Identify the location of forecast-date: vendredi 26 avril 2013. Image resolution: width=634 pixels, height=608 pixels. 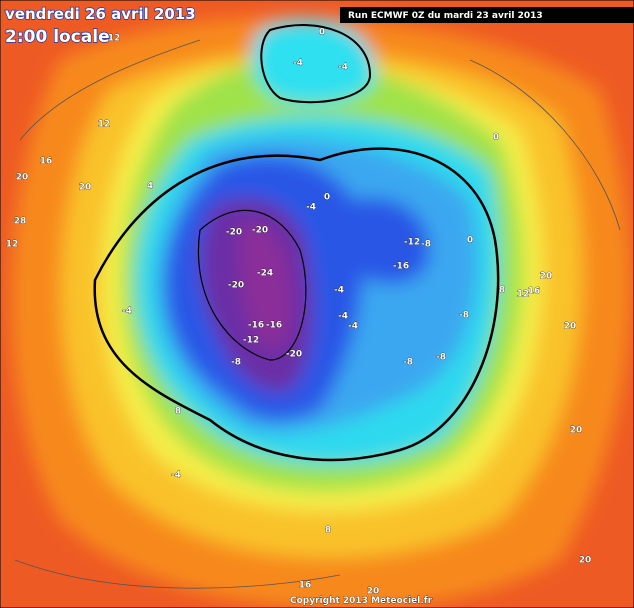
(100, 14).